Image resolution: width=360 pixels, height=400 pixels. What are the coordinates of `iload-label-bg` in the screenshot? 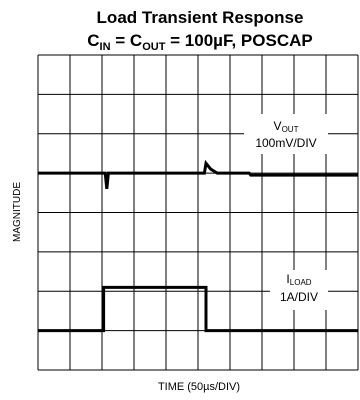 It's located at (299, 290).